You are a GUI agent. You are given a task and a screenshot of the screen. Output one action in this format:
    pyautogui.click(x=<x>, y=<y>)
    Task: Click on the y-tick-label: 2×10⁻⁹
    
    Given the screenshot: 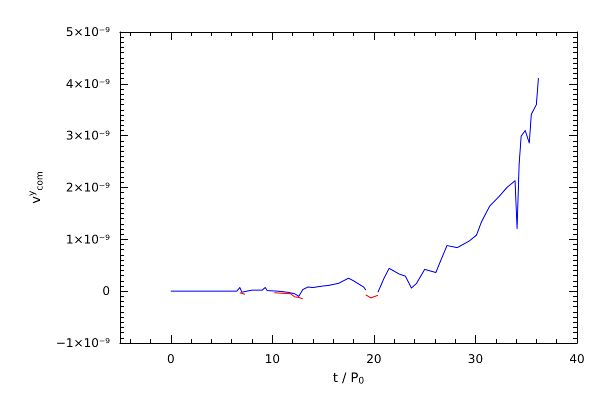 What is the action you would take?
    pyautogui.click(x=88, y=187)
    